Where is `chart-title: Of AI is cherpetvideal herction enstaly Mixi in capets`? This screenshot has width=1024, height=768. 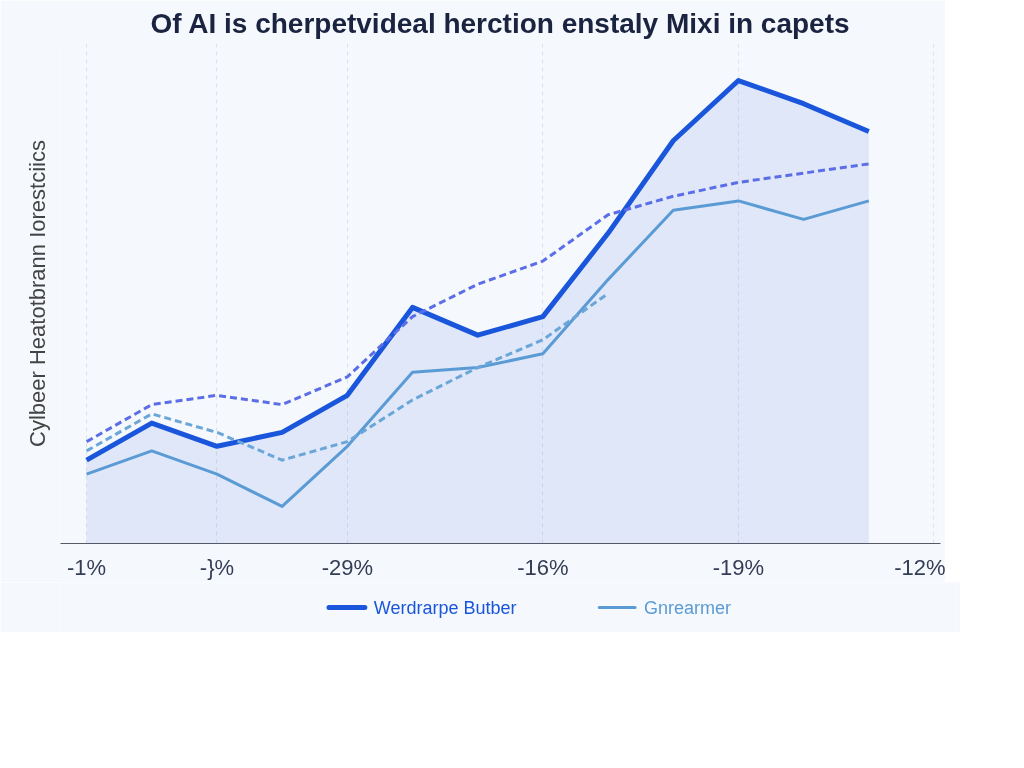
chart-title: Of AI is cherpetvideal herction enstaly Mixi in capets is located at coordinates (500, 23).